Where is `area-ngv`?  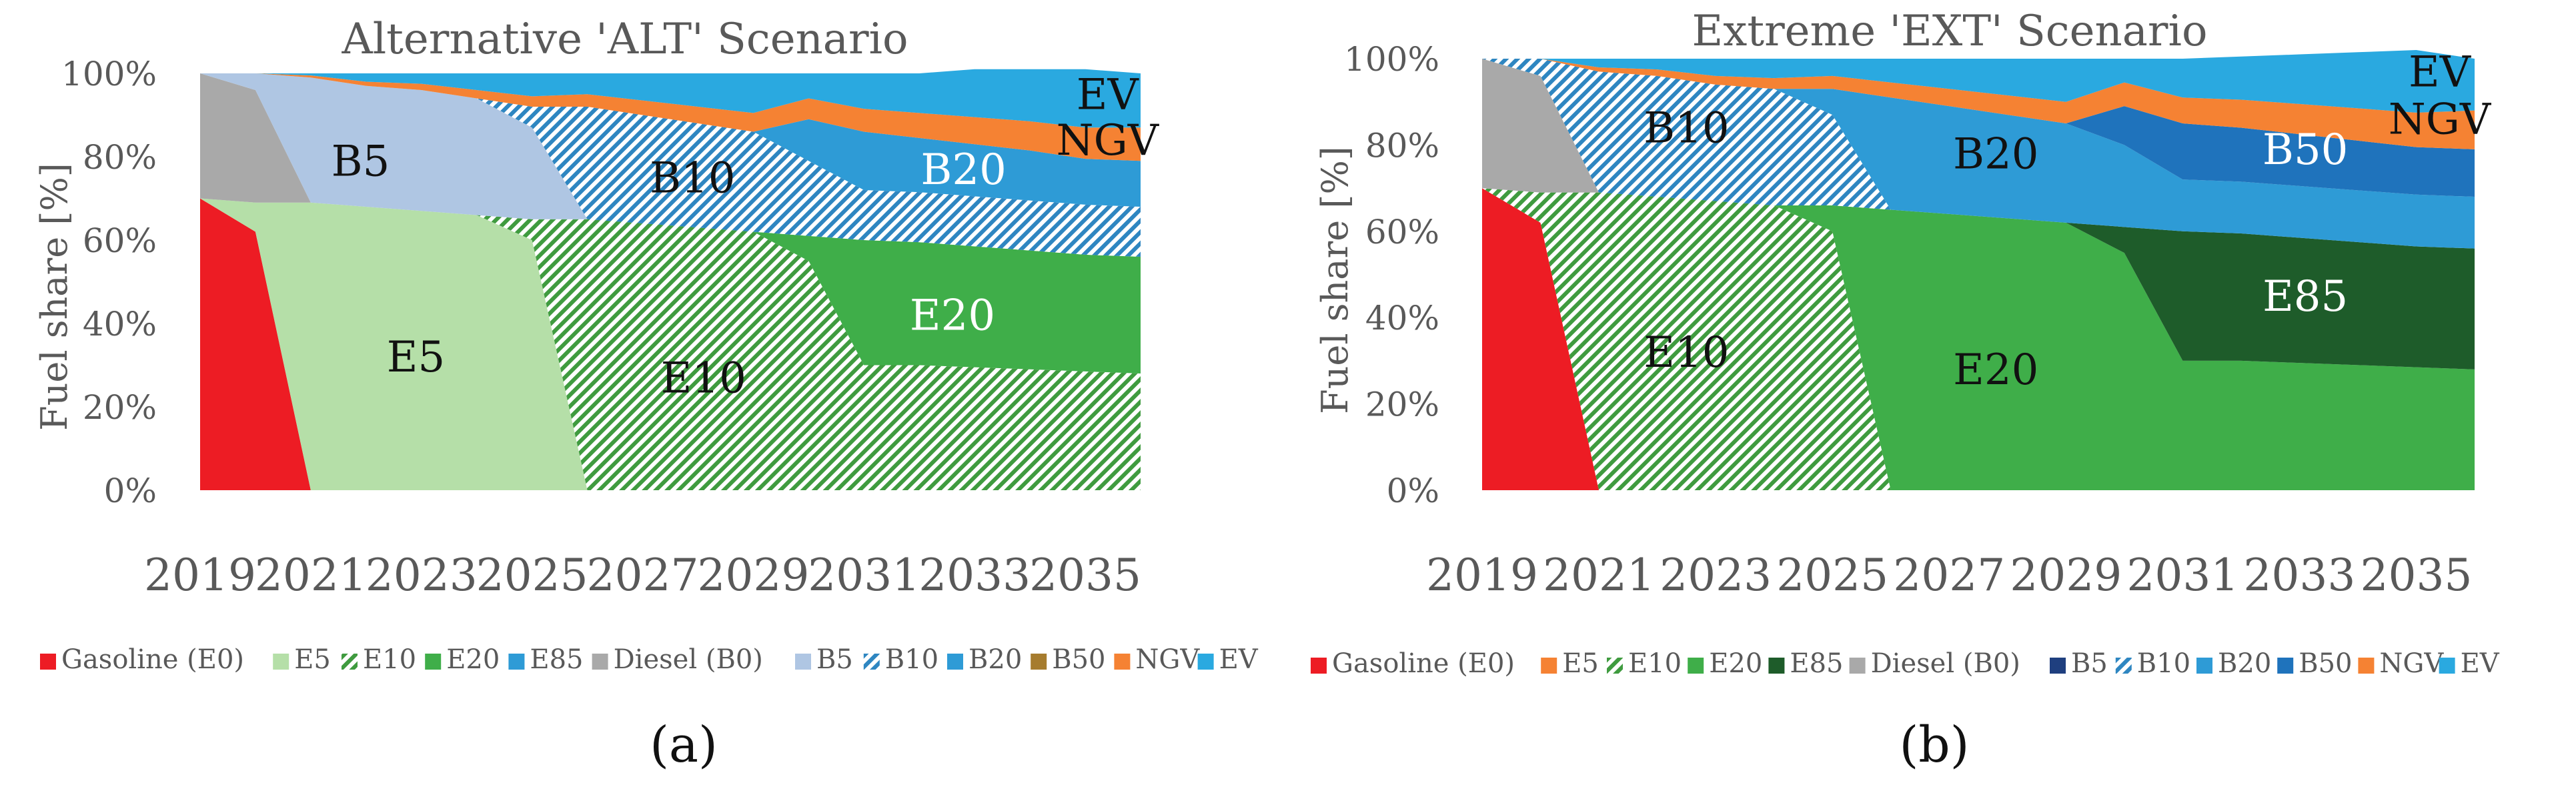 area-ngv is located at coordinates (1979, 104).